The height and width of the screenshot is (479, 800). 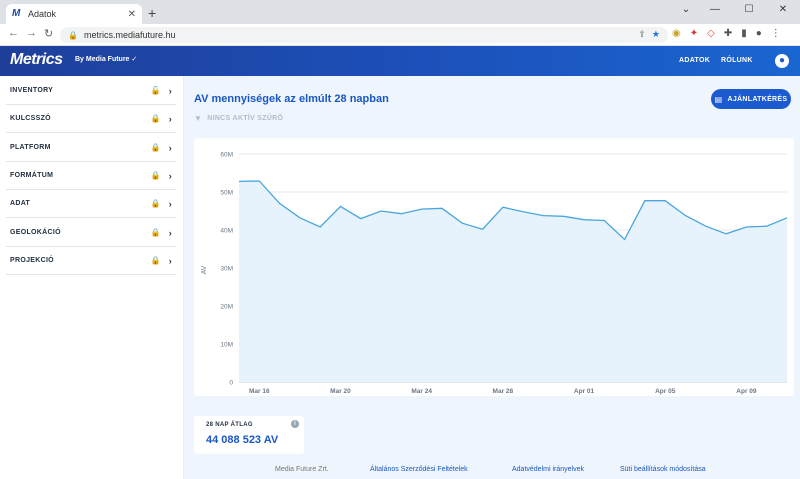 I want to click on y-tick-label: 20M, so click(x=226, y=307).